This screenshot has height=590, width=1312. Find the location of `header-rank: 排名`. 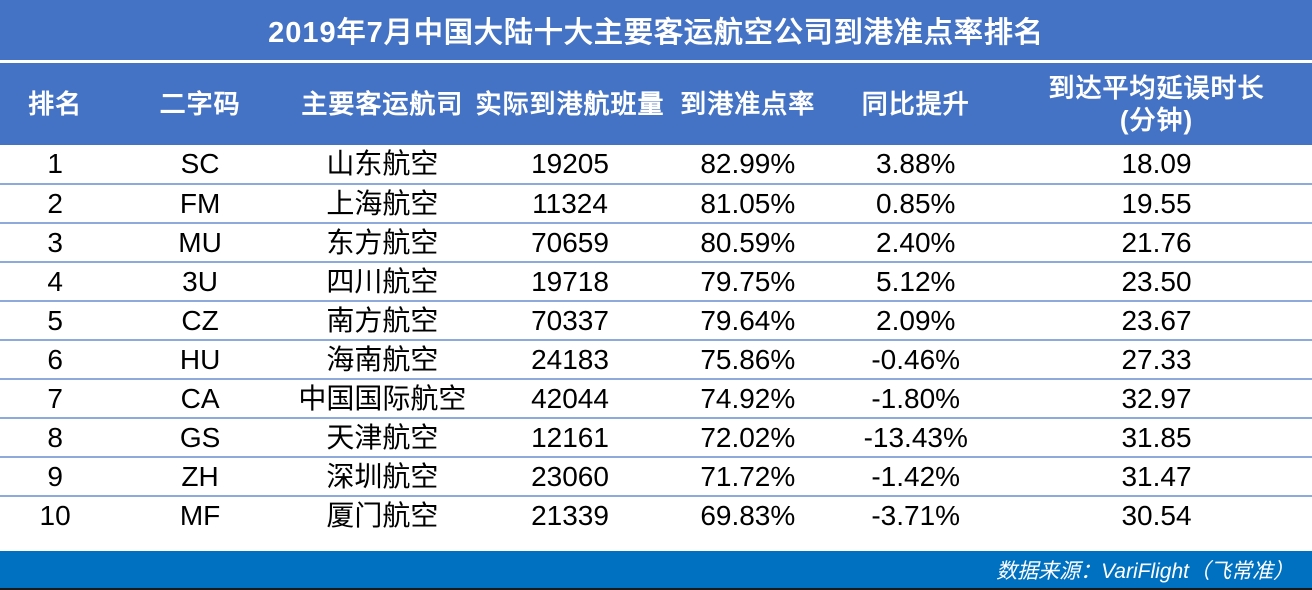

header-rank: 排名 is located at coordinates (55, 104).